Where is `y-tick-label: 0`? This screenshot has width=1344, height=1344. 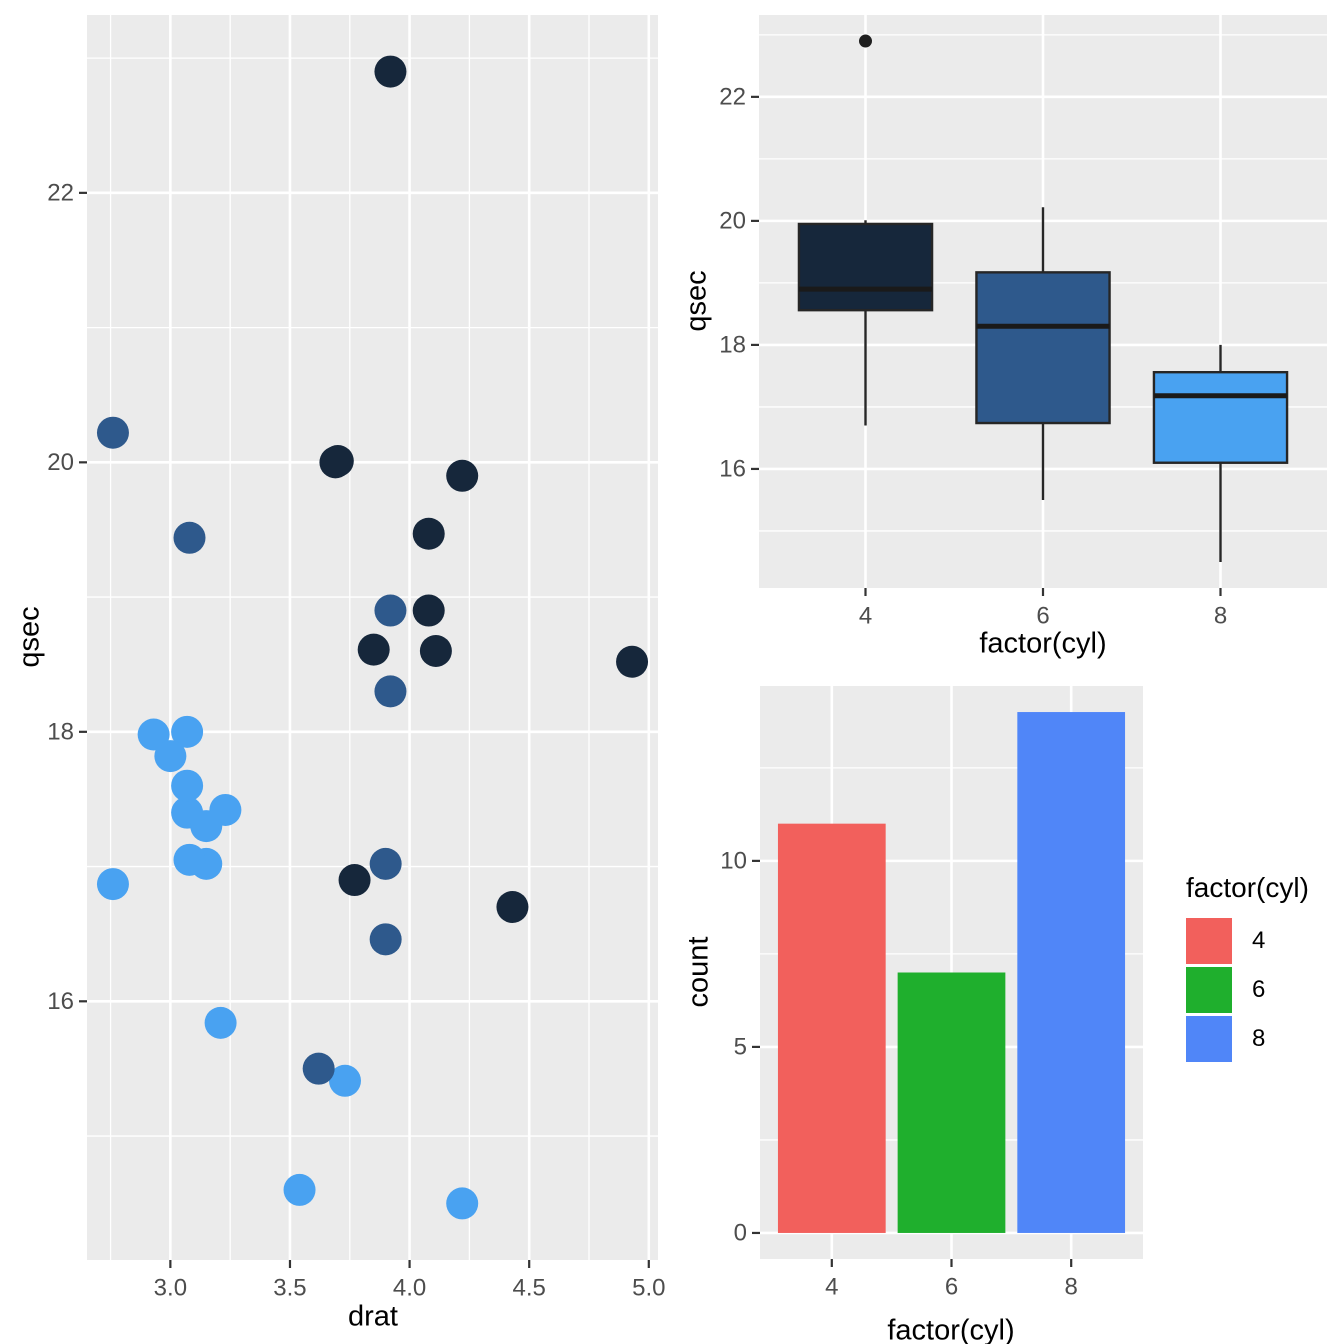
y-tick-label: 0 is located at coordinates (740, 1232).